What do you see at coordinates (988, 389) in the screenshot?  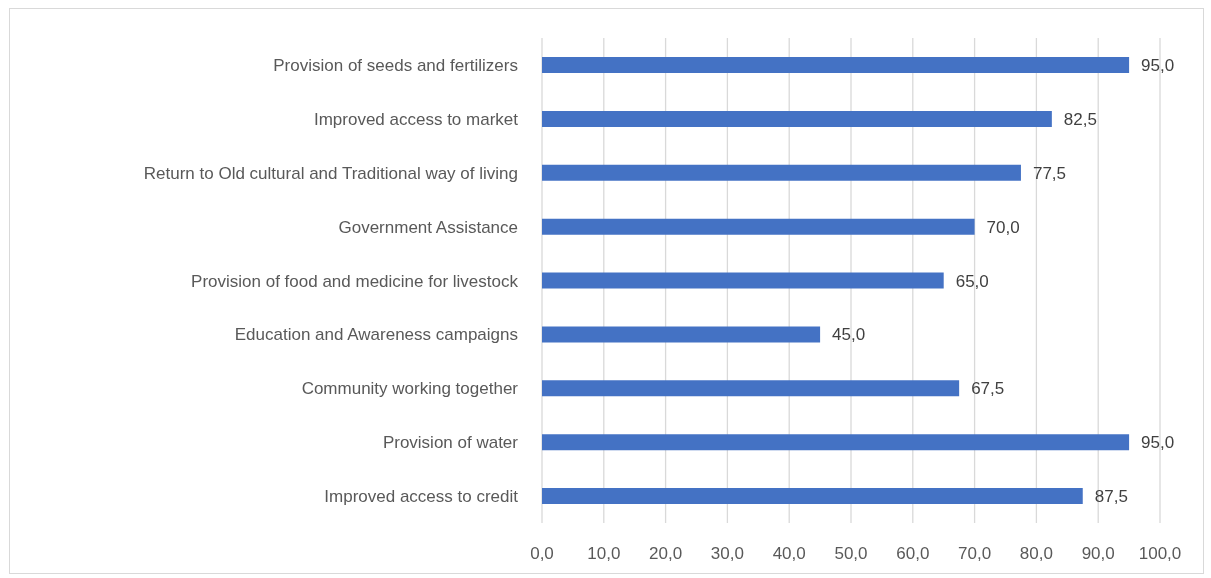 I see `data-label: 67,5` at bounding box center [988, 389].